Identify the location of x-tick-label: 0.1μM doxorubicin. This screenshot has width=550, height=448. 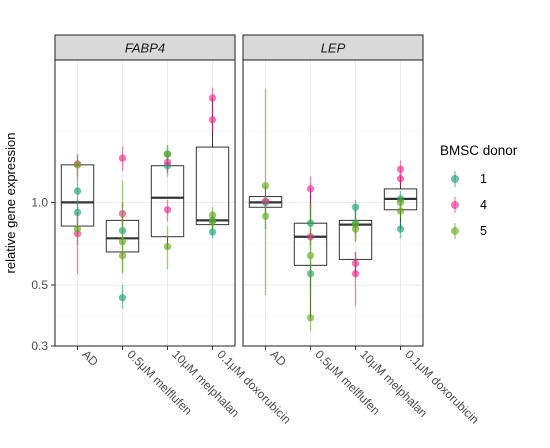
(441, 386).